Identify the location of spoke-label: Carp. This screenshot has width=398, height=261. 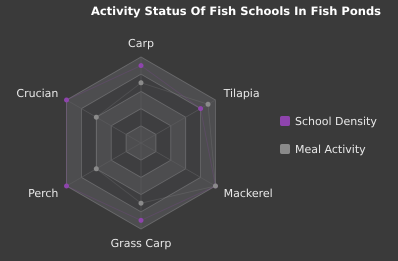
(141, 43).